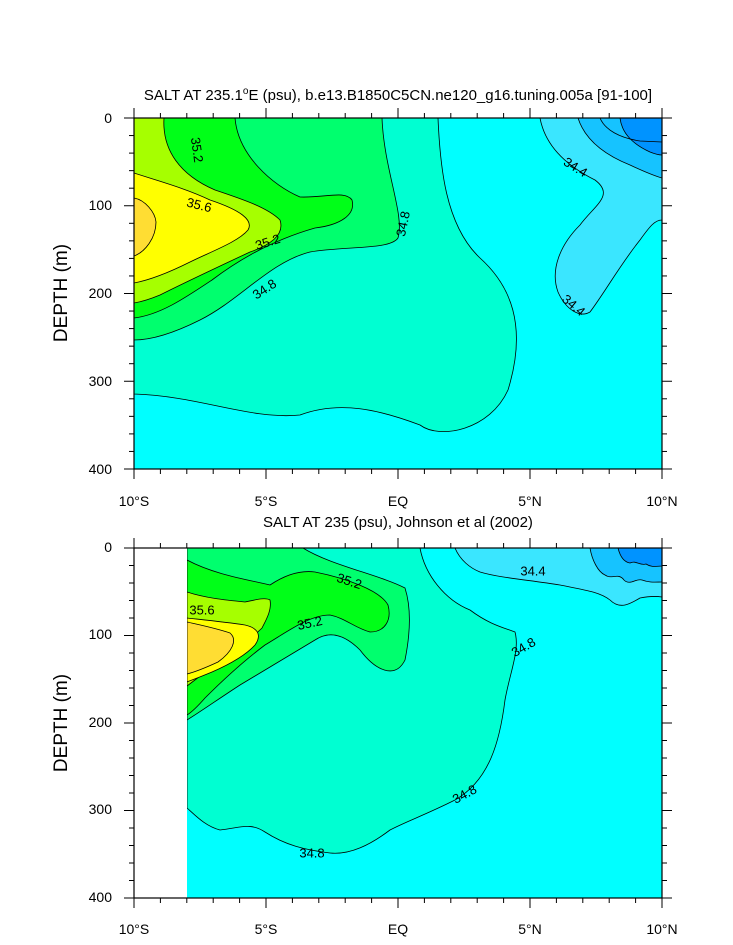  I want to click on top-fill-35.6, so click(192, 228).